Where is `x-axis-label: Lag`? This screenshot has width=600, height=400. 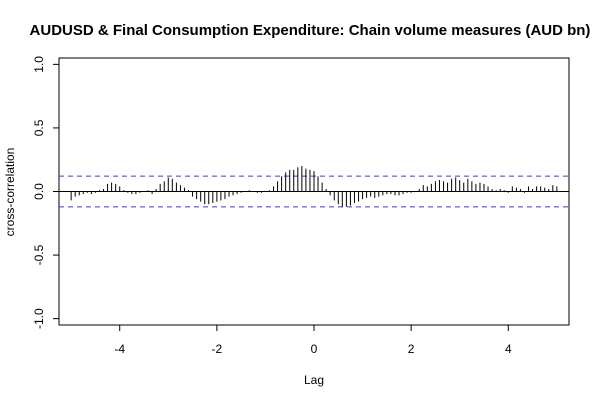
x-axis-label: Lag is located at coordinates (314, 380).